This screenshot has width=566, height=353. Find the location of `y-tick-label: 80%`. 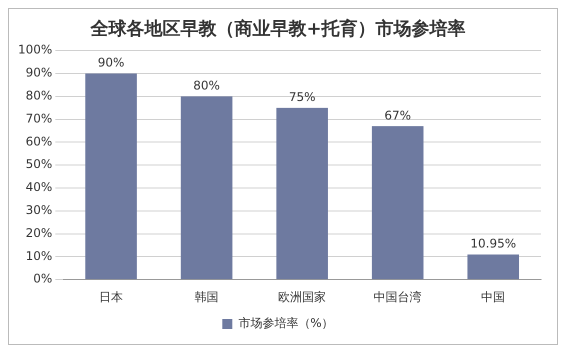

y-tick-label: 80% is located at coordinates (39, 95).